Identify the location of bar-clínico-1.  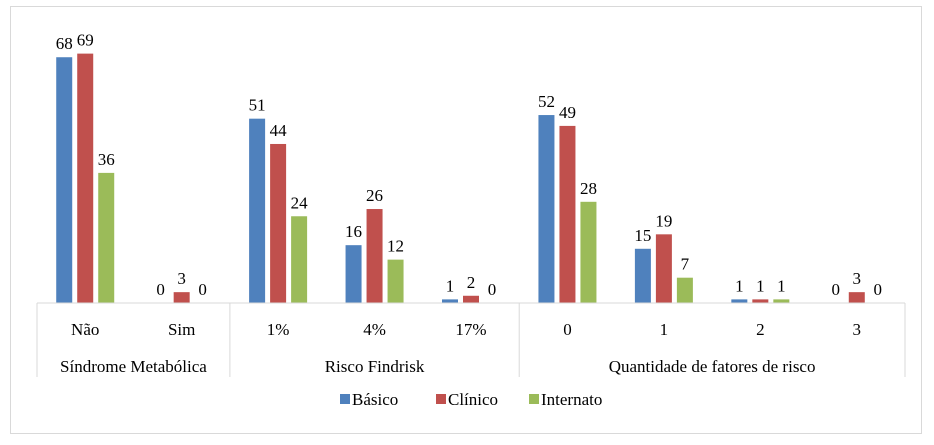
(181, 297).